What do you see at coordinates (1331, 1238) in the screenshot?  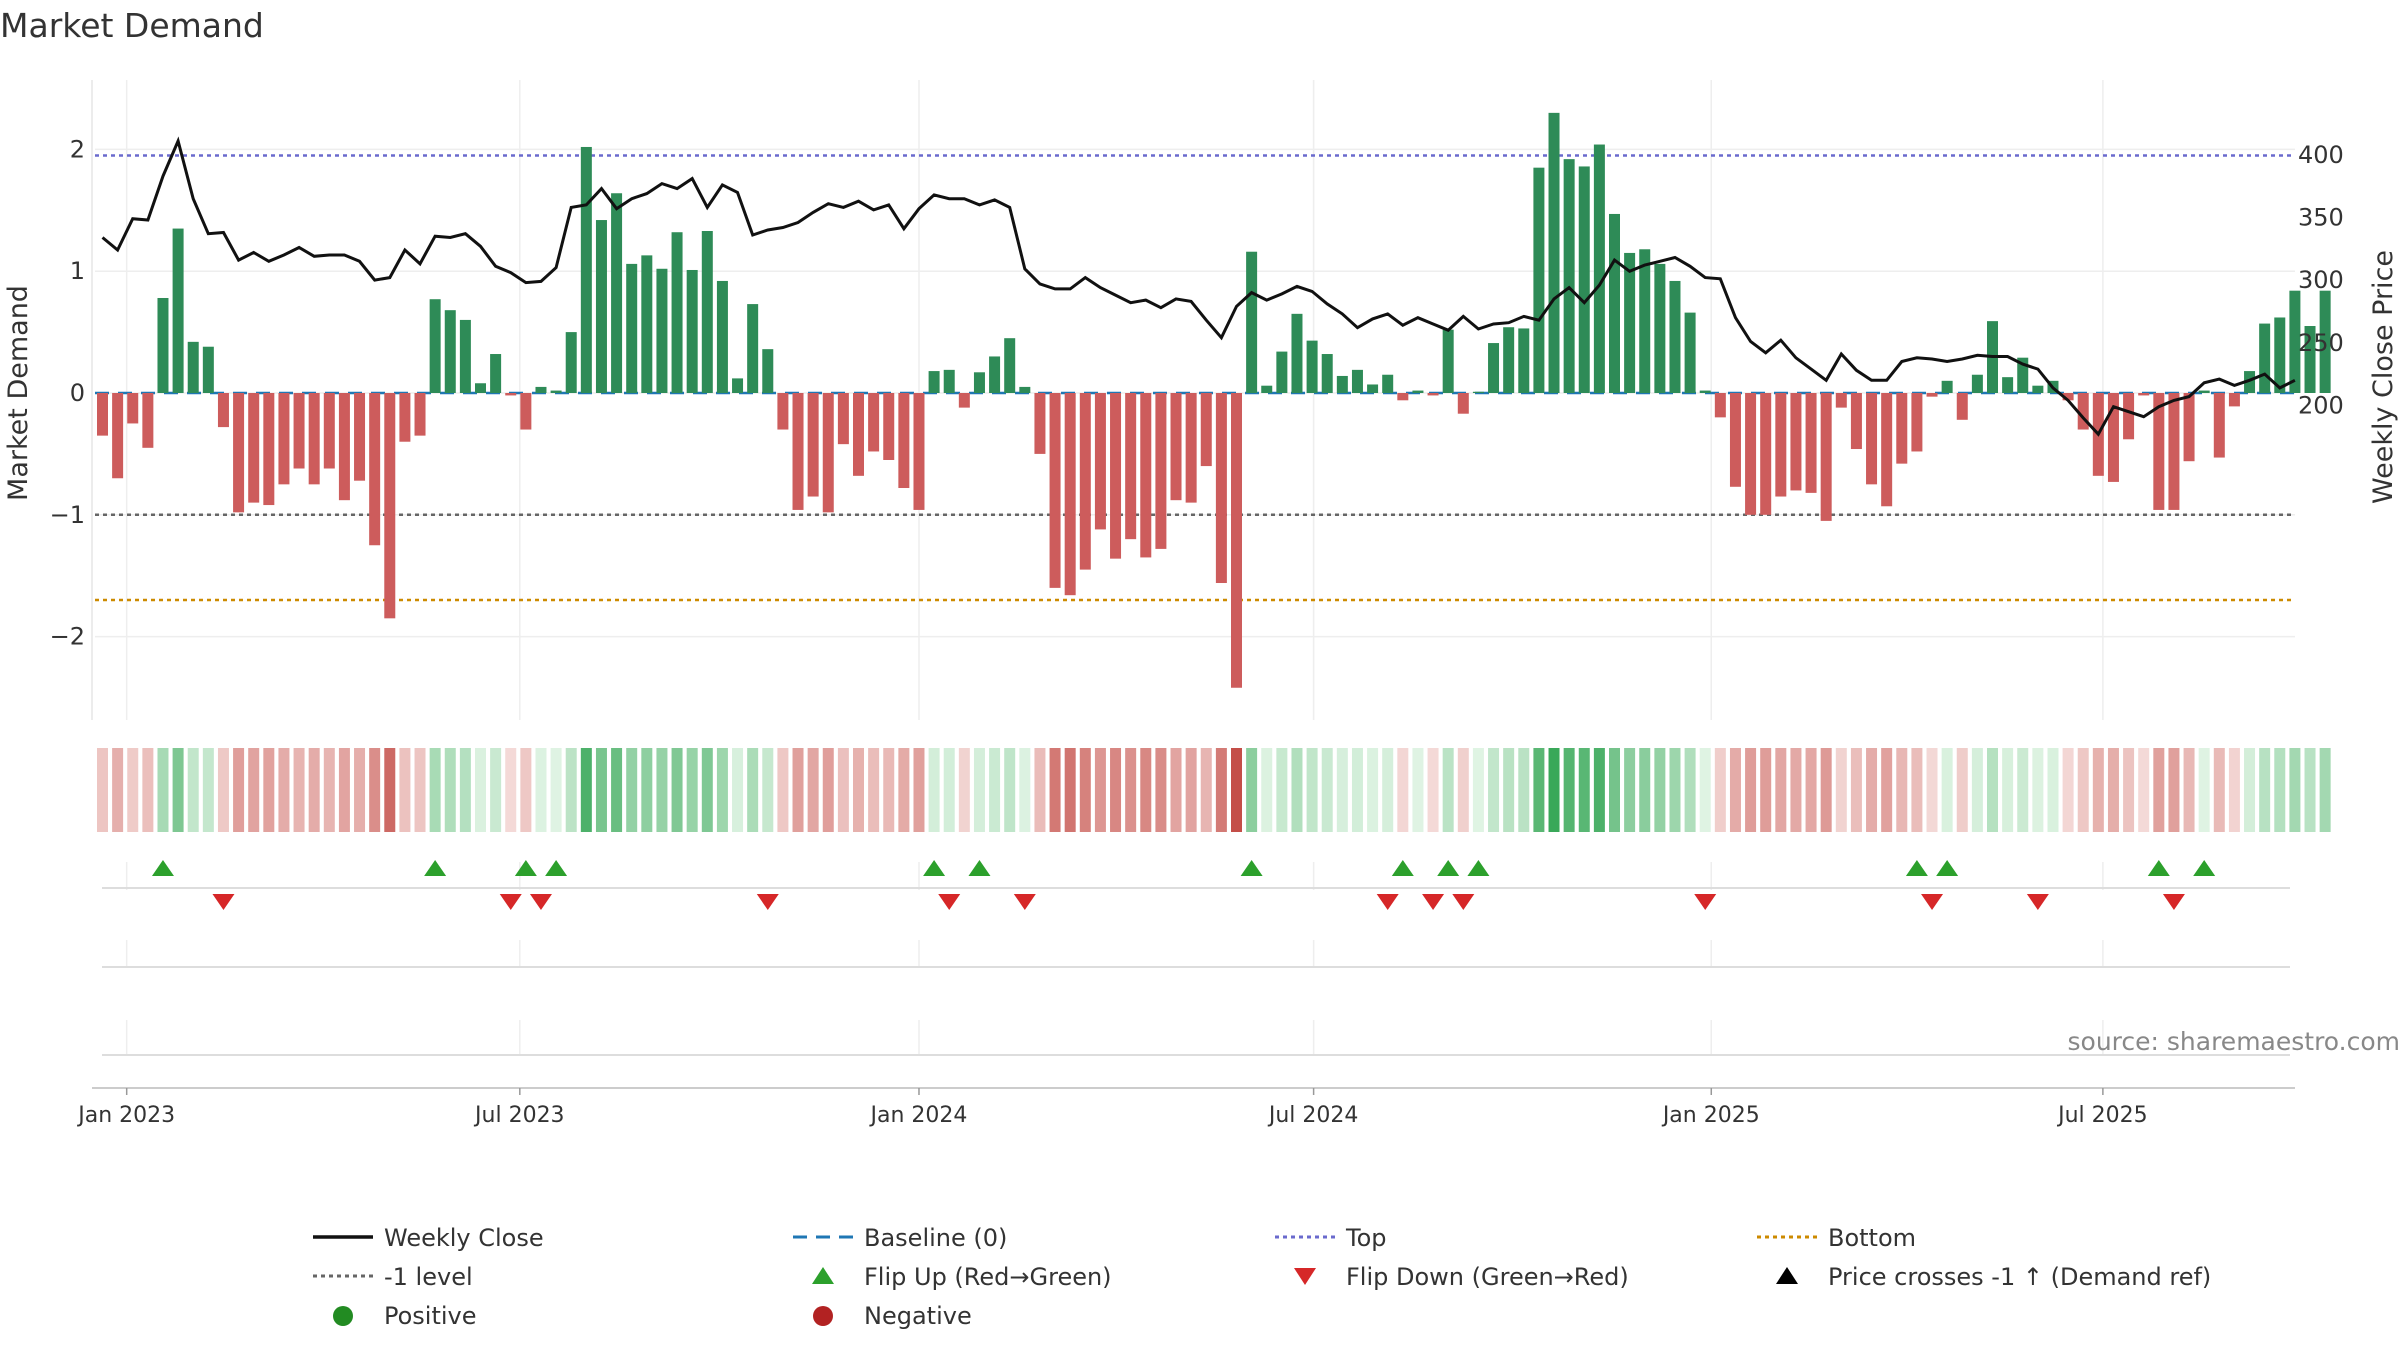 I see `legend-item: Top` at bounding box center [1331, 1238].